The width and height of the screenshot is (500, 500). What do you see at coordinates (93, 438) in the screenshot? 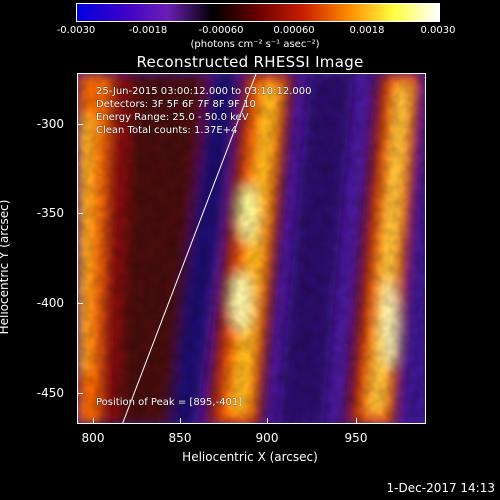
I see `x-tick-label: 800` at bounding box center [93, 438].